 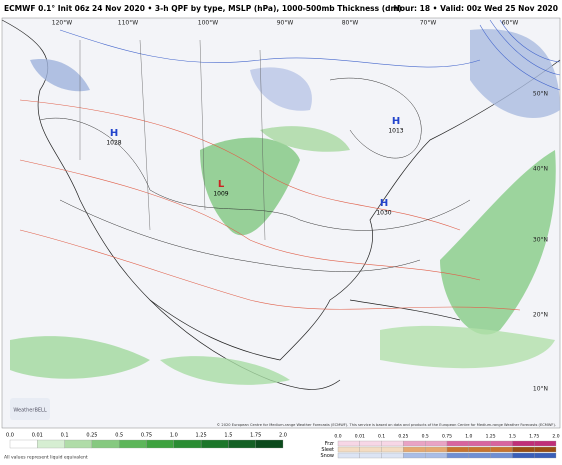 What do you see at coordinates (172, 140) in the screenshot?
I see `borders` at bounding box center [172, 140].